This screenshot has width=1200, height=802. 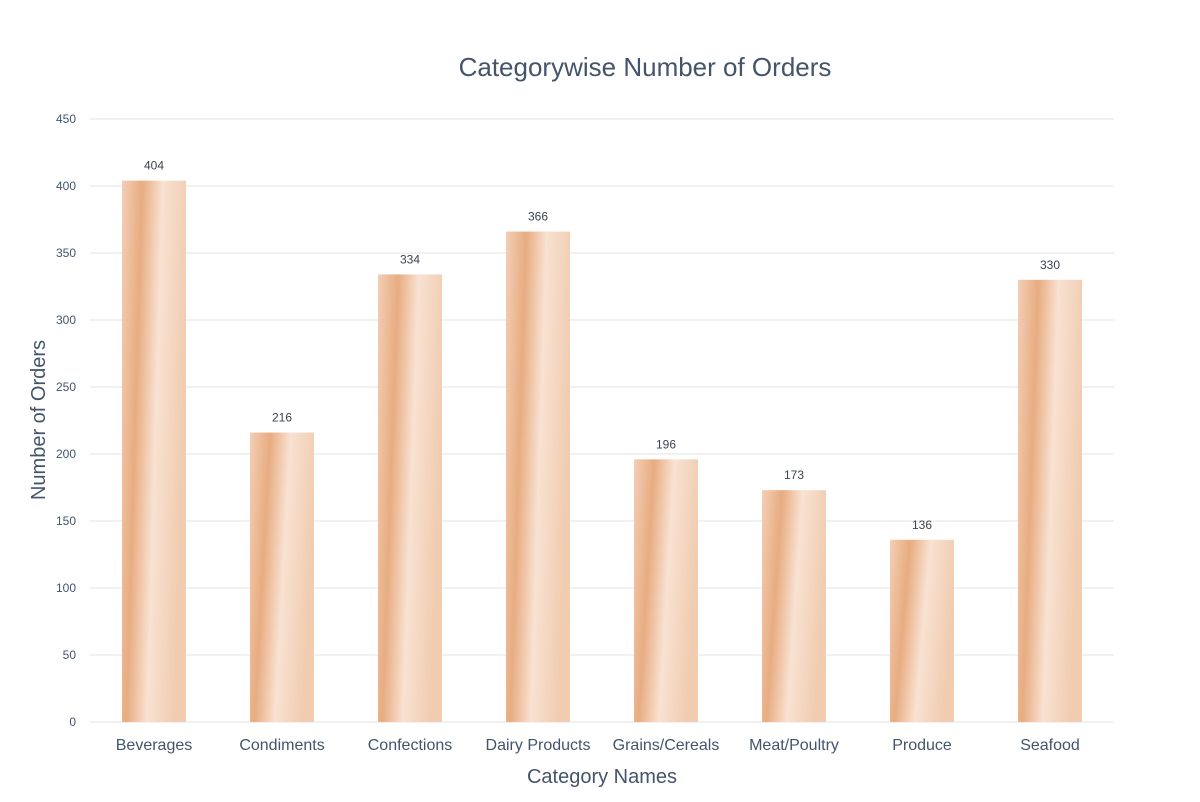 I want to click on bar-value-label: 136, so click(x=922, y=525).